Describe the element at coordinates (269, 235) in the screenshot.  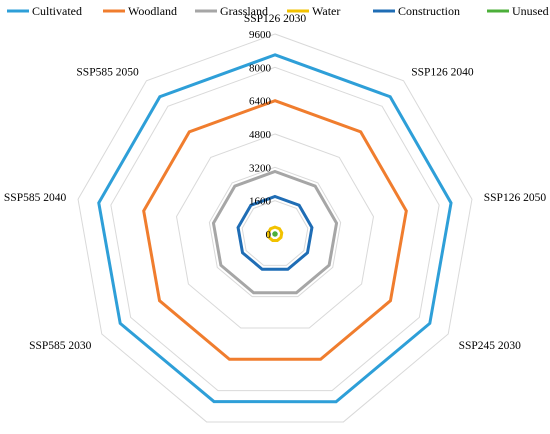
I see `r-tick-label: 0` at that location.